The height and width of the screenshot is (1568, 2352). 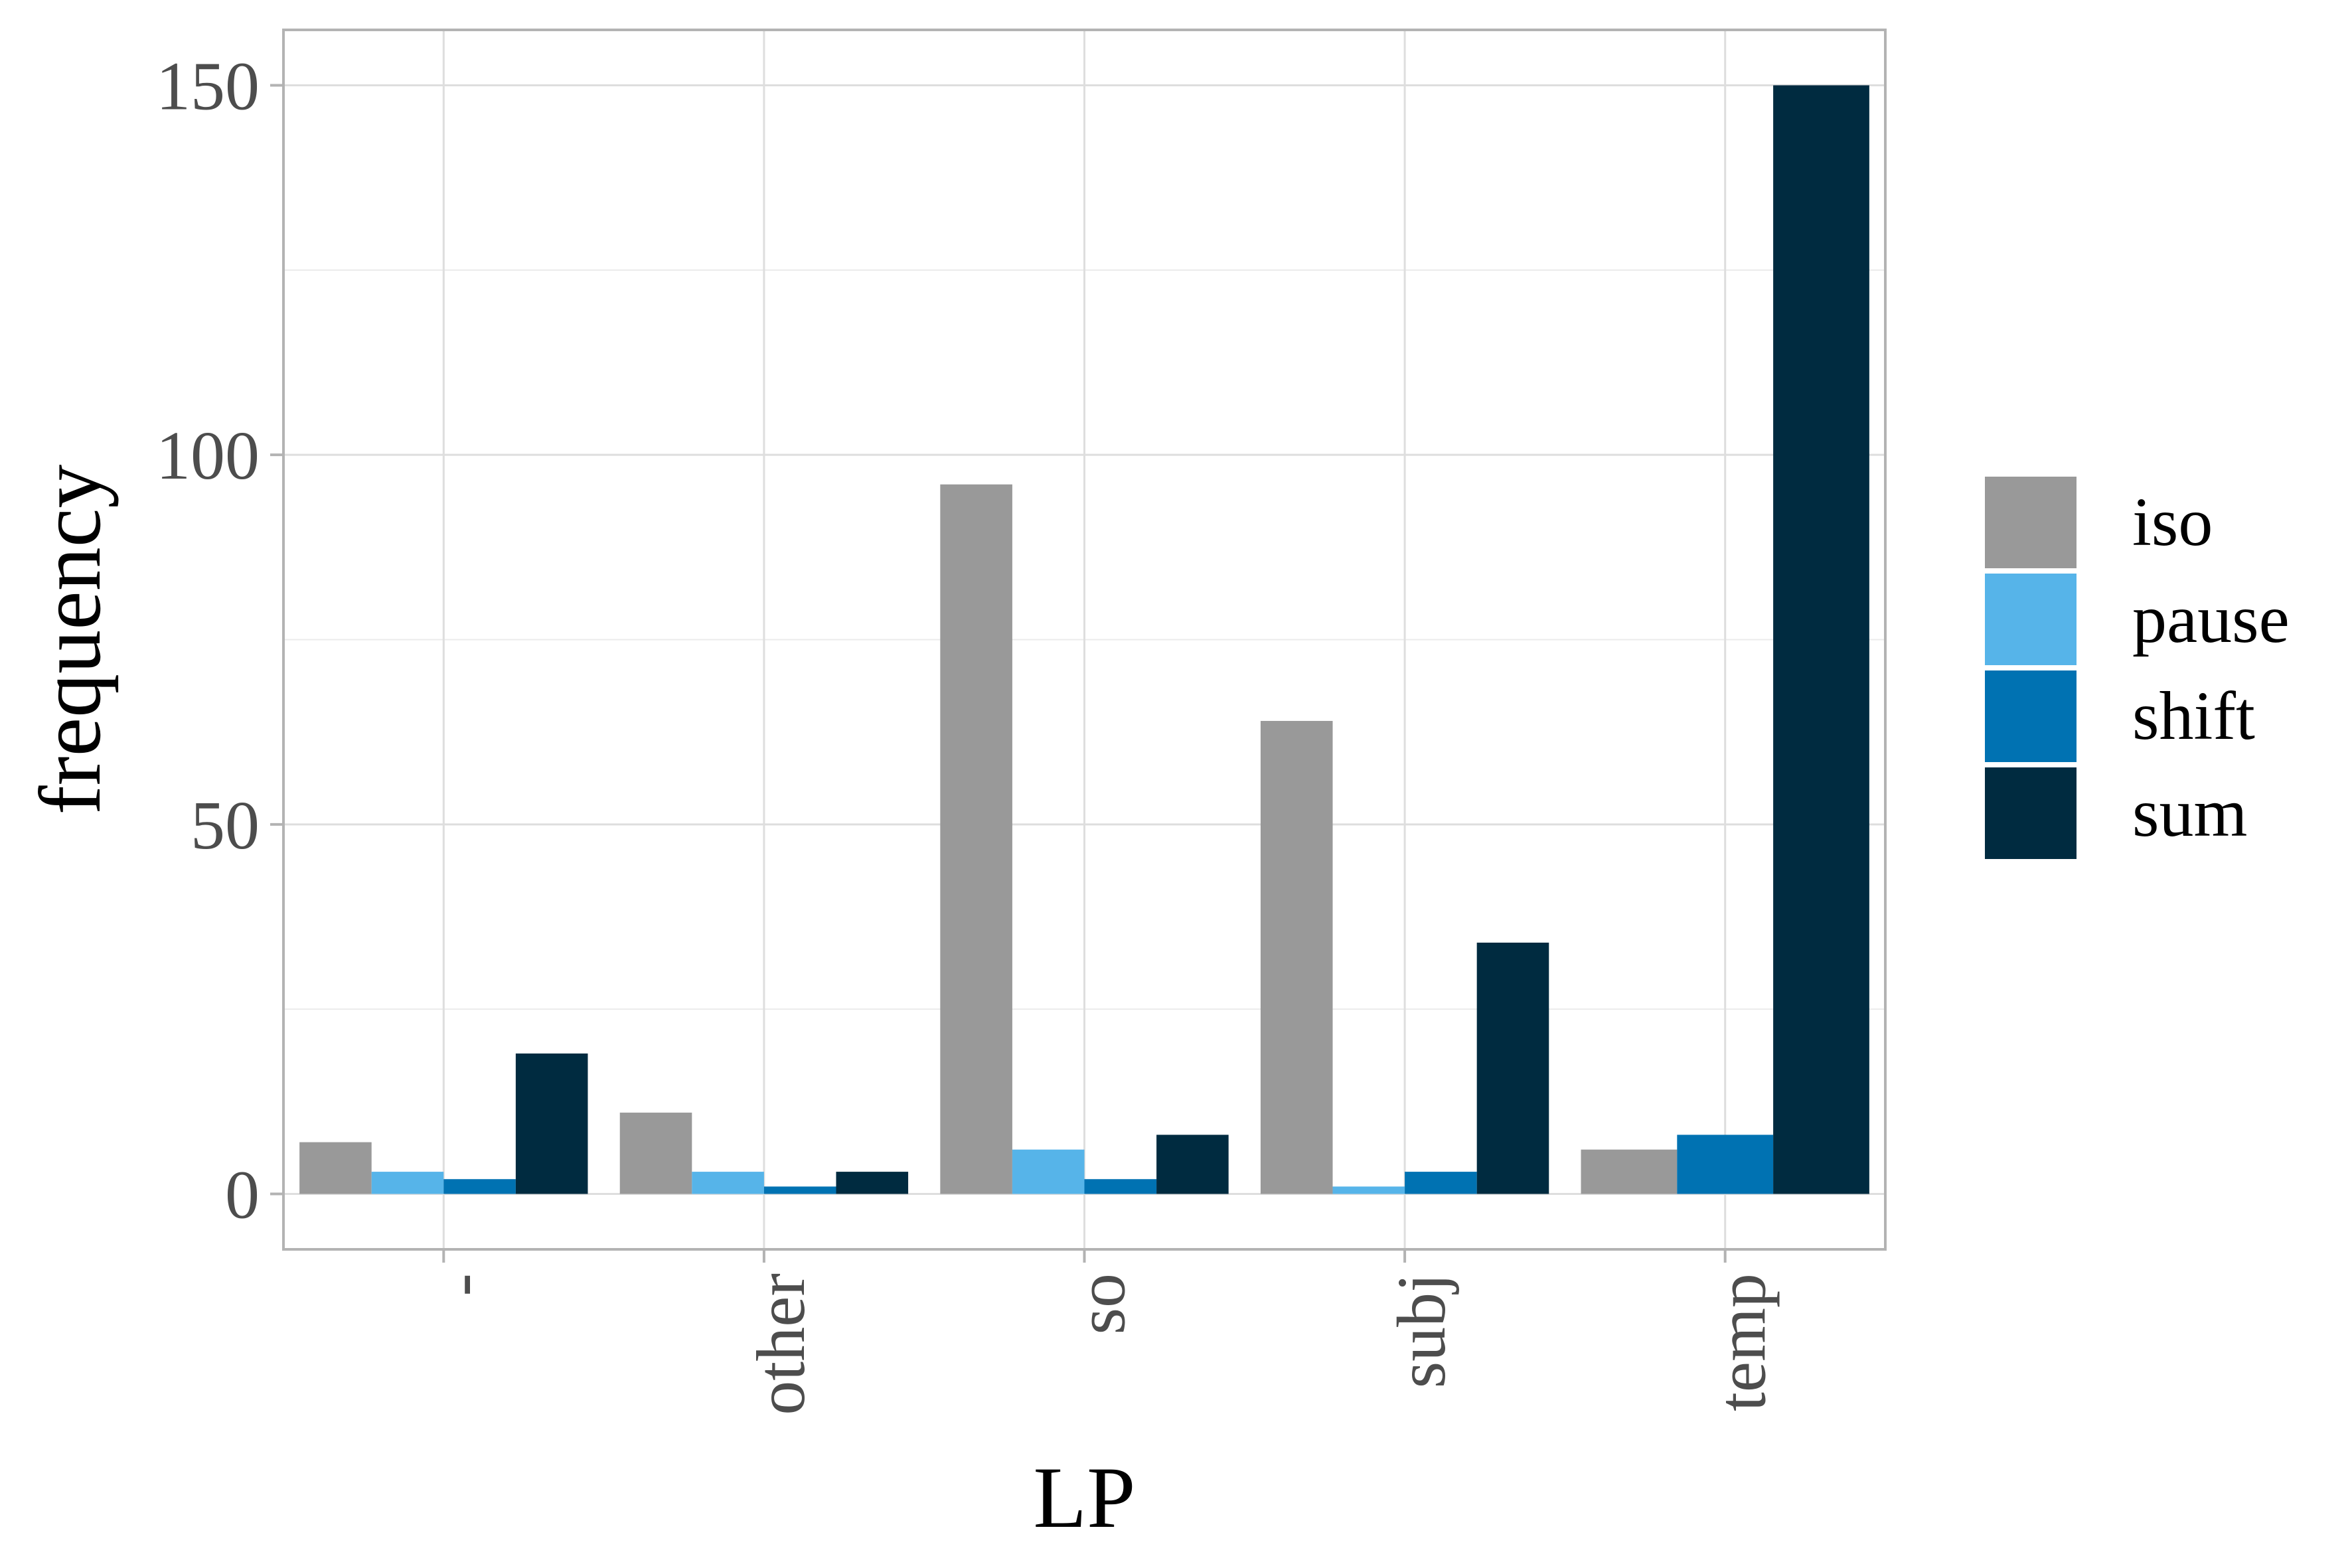 I want to click on legend-label-shift: shift, so click(x=2194, y=716).